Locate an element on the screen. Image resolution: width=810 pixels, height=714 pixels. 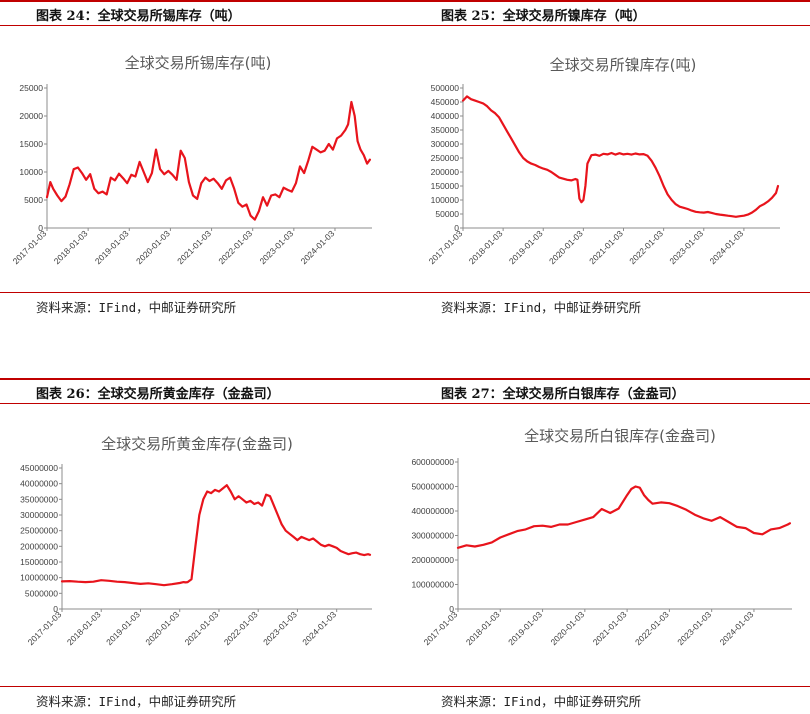
chart-title: 全球交易所锡库存(吨) is located at coordinates (198, 63).